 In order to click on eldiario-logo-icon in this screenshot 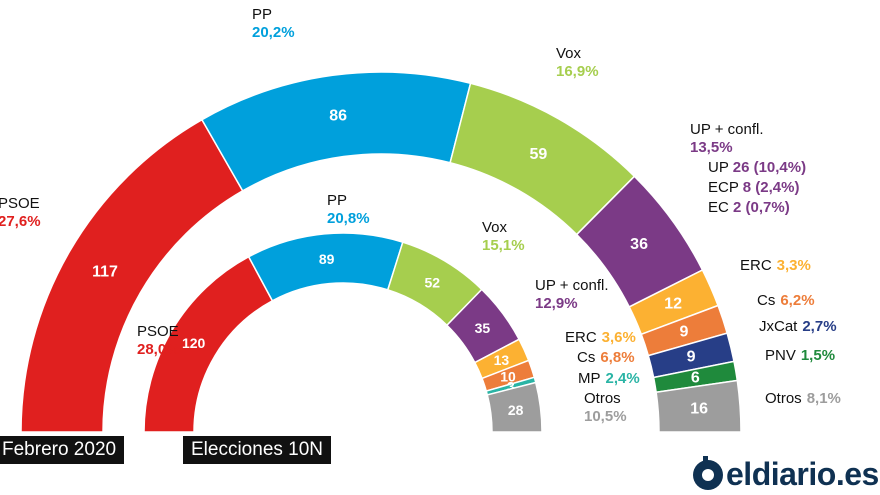, I will do `click(708, 473)`.